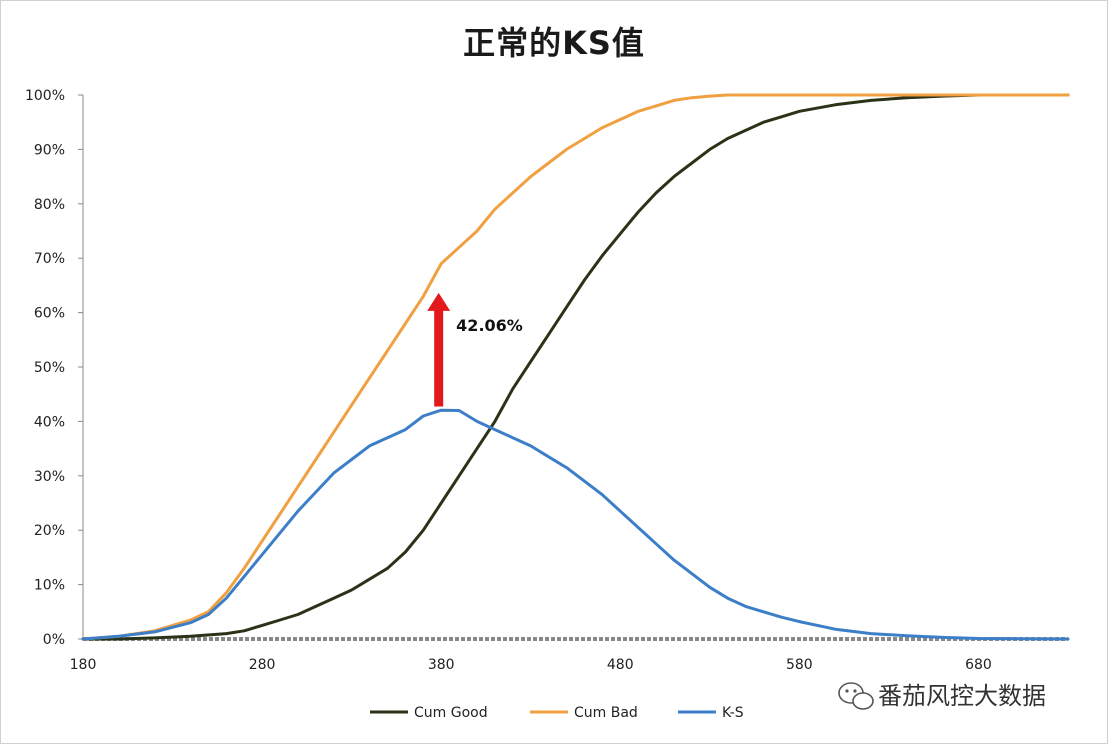 The width and height of the screenshot is (1108, 744). I want to click on y-tick-label: 50%, so click(49, 368).